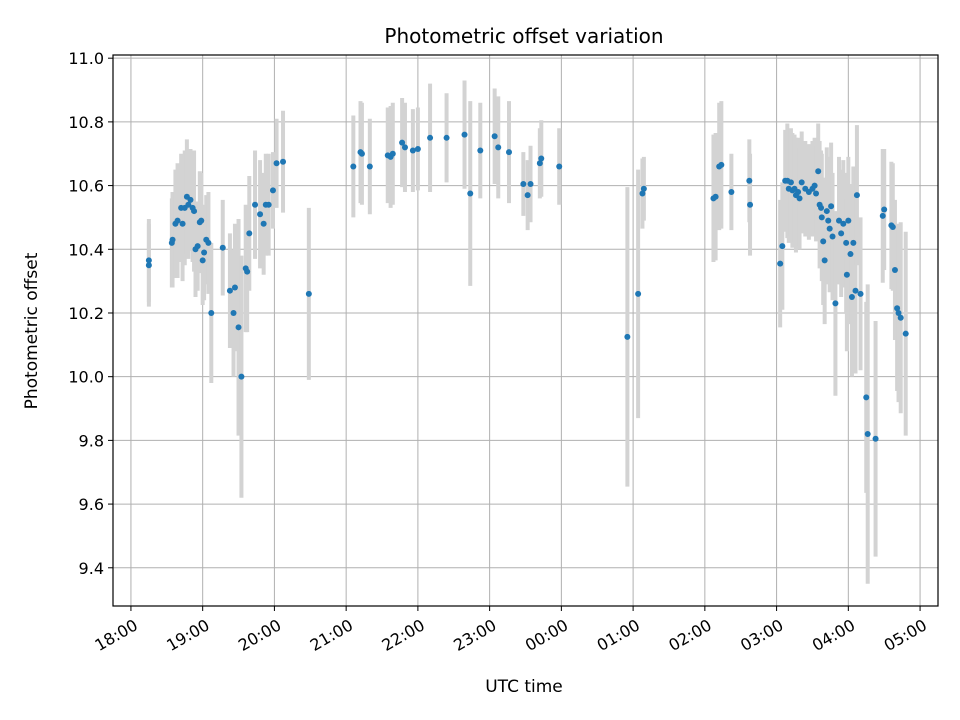  I want to click on y-tick-label: 10.4, so click(86, 249).